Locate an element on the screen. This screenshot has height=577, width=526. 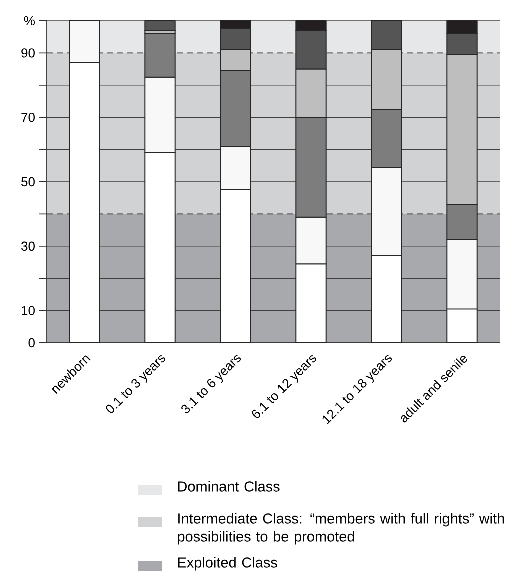
legend-label: Exploited Class is located at coordinates (228, 564).